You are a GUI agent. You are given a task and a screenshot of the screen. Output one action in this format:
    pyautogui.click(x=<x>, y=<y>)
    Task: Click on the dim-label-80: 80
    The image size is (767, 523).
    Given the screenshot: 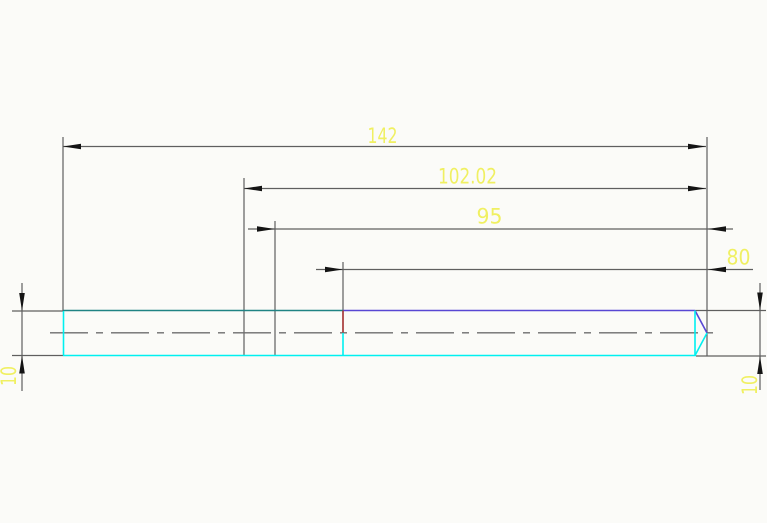 What is the action you would take?
    pyautogui.click(x=739, y=258)
    